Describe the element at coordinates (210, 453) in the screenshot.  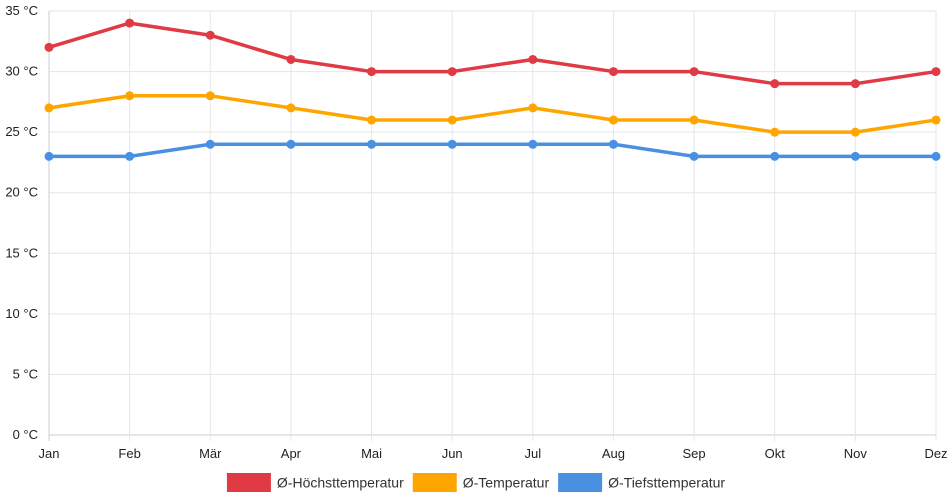
I see `x-tick-label: Mär` at that location.